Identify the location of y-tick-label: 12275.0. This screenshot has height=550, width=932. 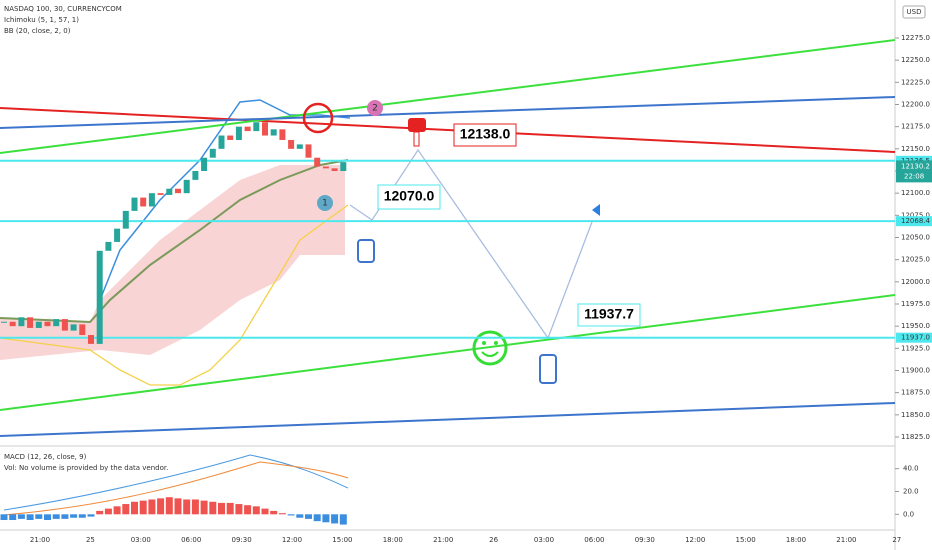
(915, 38).